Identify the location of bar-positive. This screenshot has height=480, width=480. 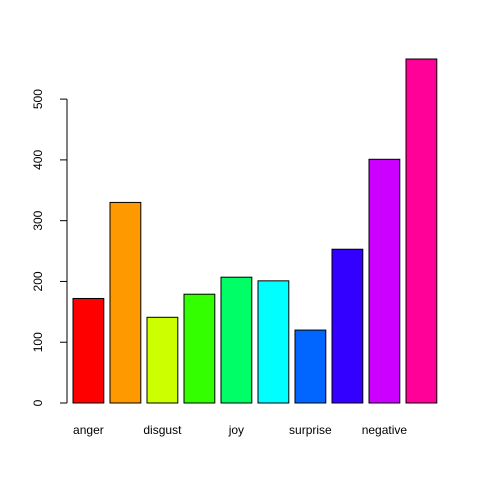
(421, 231).